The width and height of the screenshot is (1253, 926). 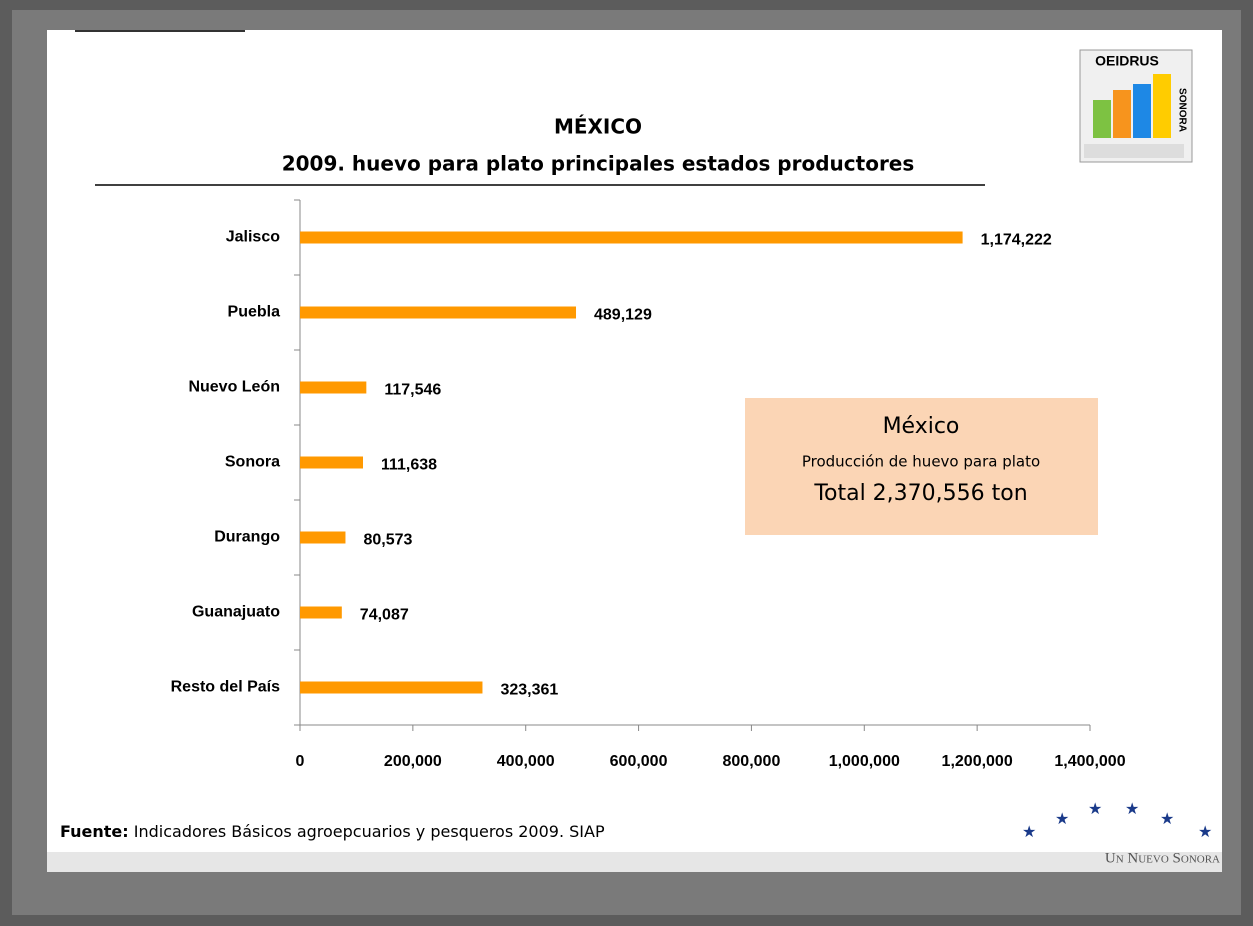 I want to click on y-tick-label: Puebla, so click(x=254, y=312).